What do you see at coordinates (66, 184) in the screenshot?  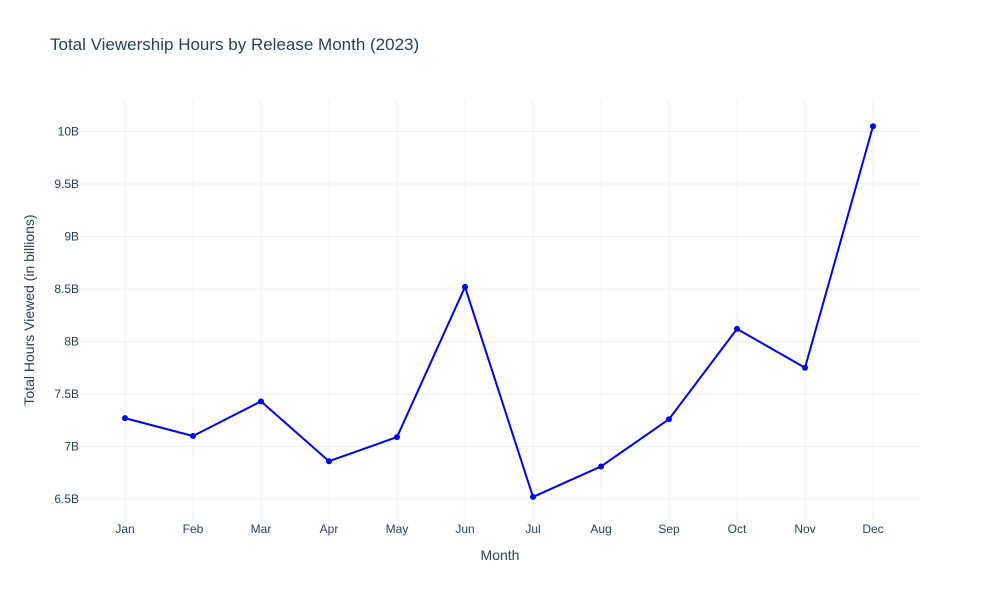 I see `y-tick-label: 9.5B` at bounding box center [66, 184].